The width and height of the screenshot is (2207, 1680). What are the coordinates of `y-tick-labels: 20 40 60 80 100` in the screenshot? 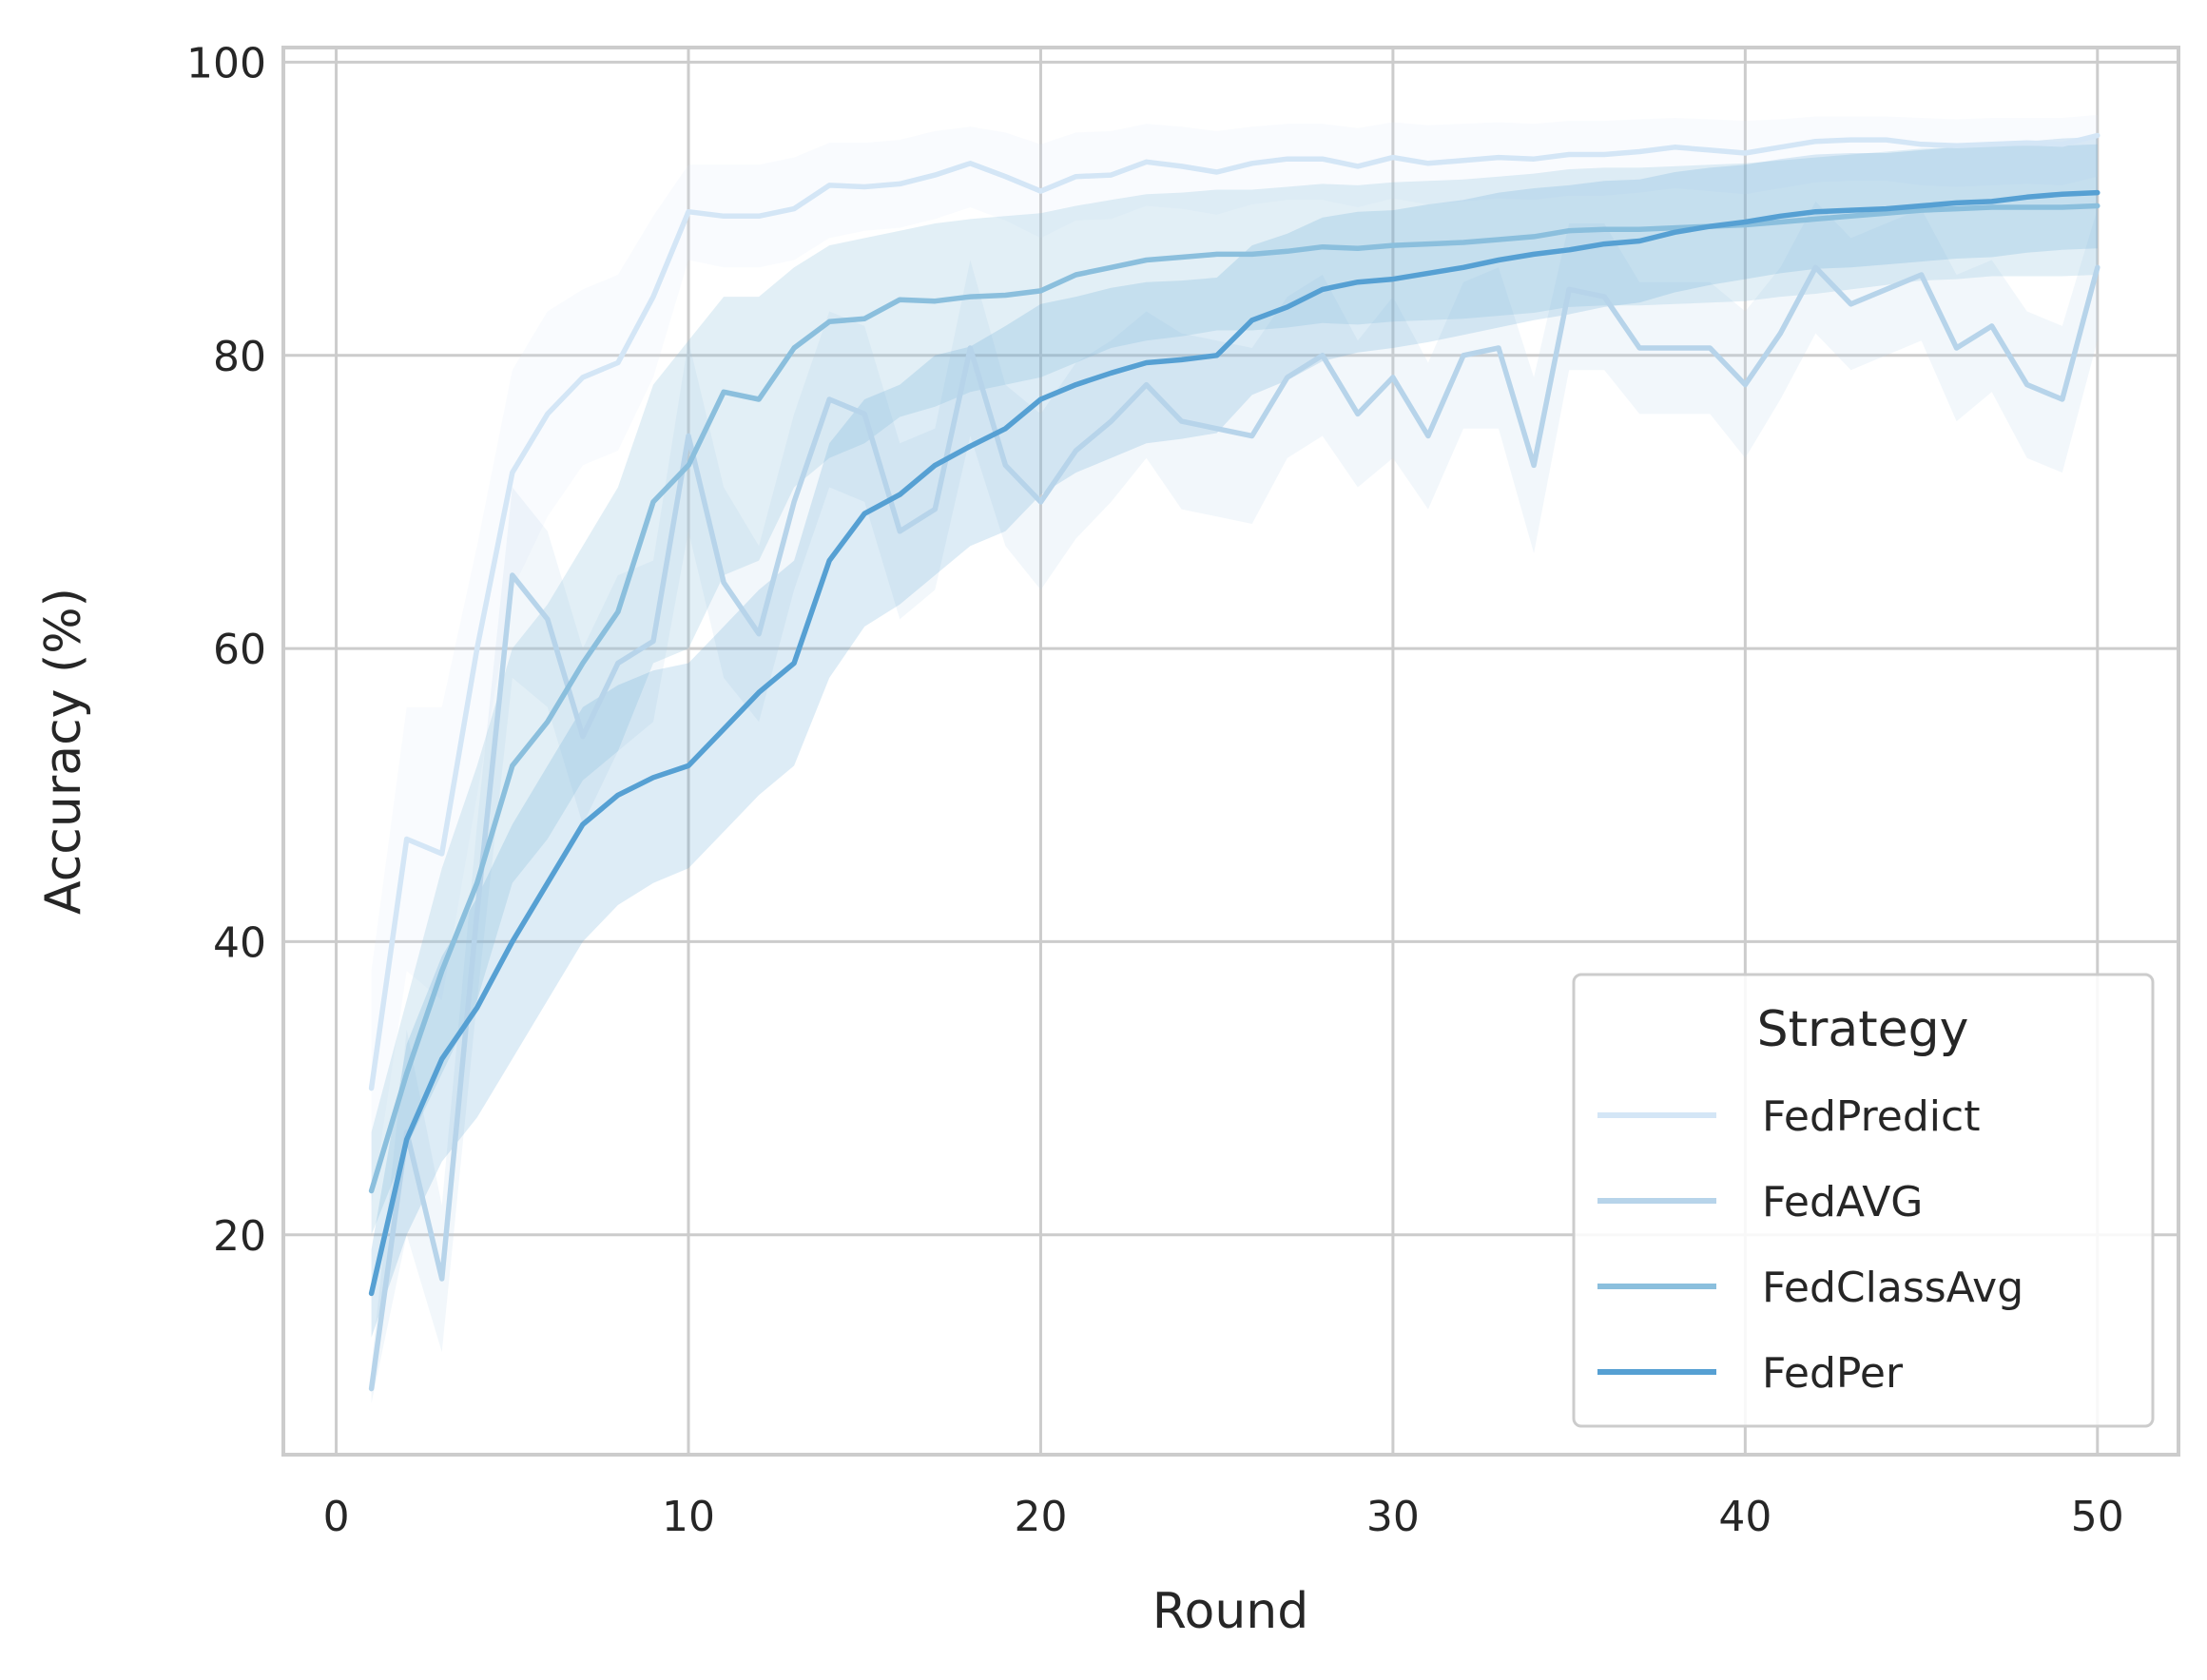 It's located at (226, 649).